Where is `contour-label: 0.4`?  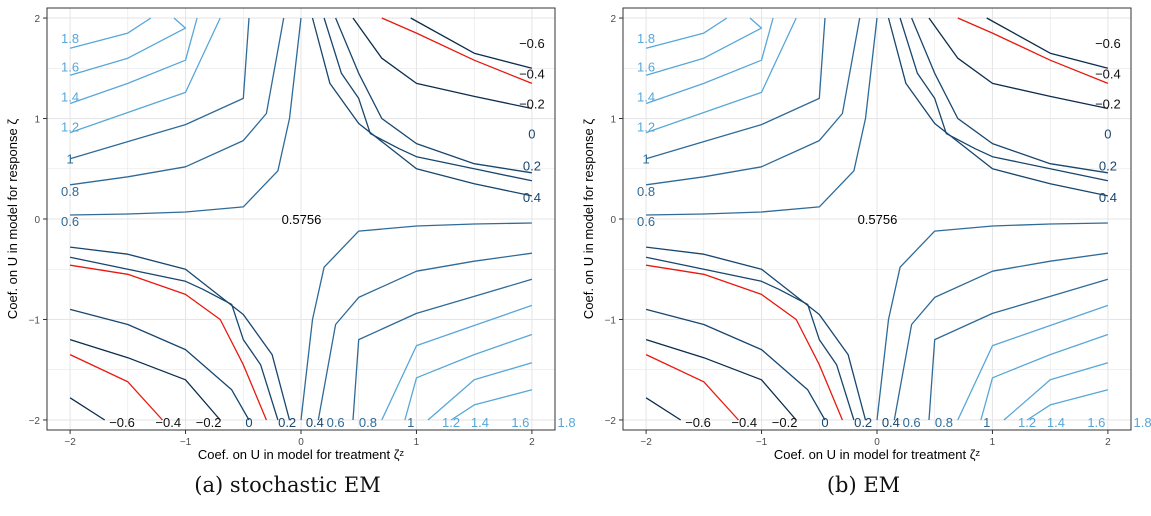 contour-label: 0.4 is located at coordinates (1108, 197).